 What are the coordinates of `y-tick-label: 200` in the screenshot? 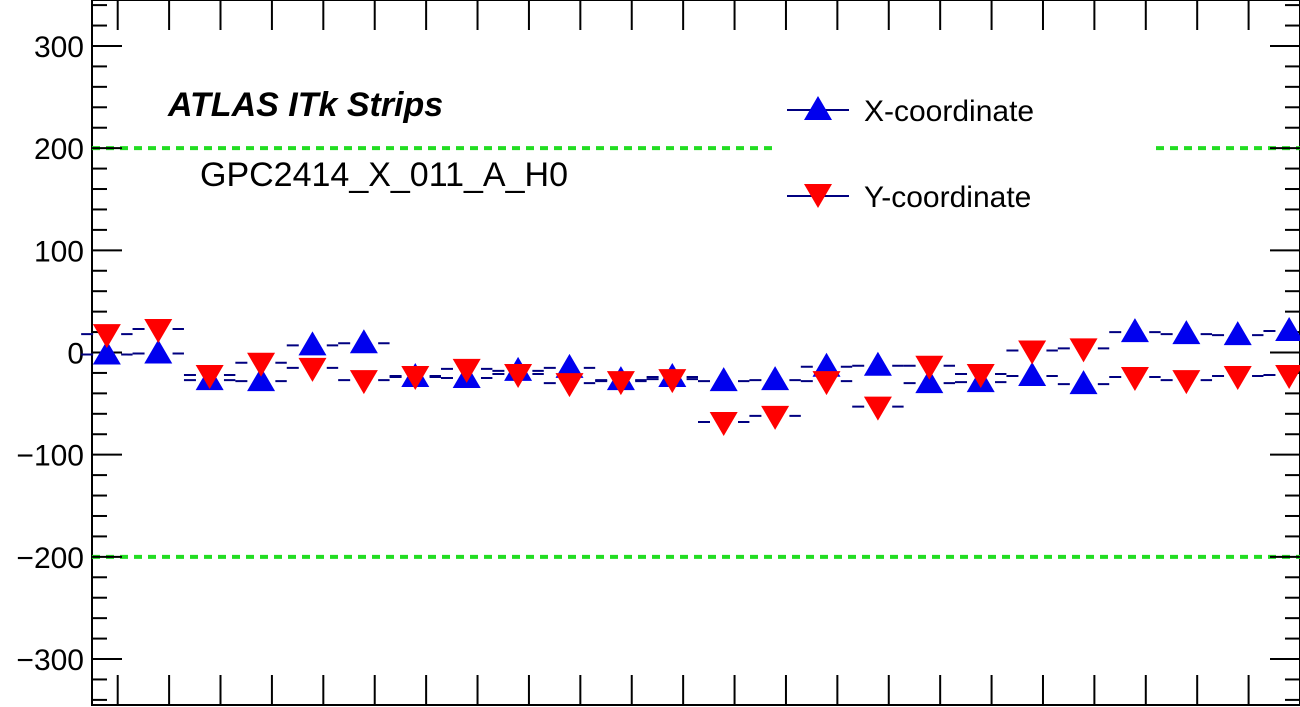 It's located at (59, 149).